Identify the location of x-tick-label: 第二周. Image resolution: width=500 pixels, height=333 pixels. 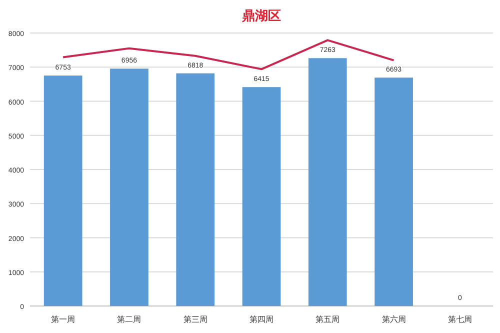
(129, 319).